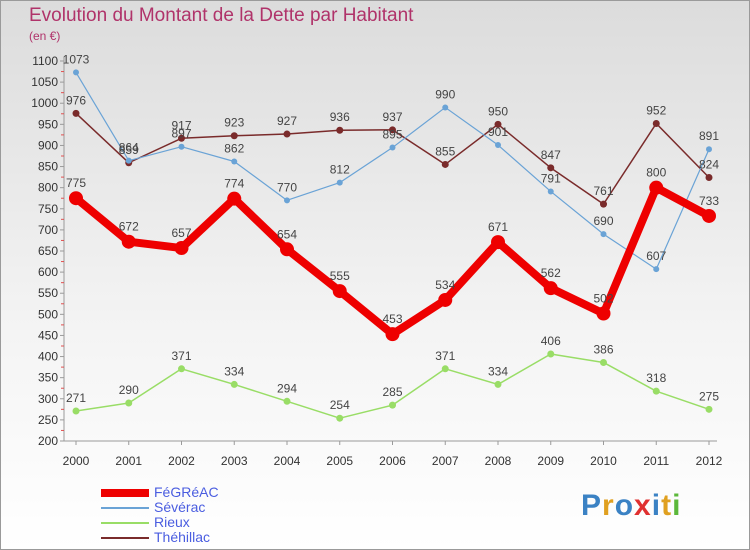 This screenshot has height=550, width=750. I want to click on data-label: 864, so click(129, 148).